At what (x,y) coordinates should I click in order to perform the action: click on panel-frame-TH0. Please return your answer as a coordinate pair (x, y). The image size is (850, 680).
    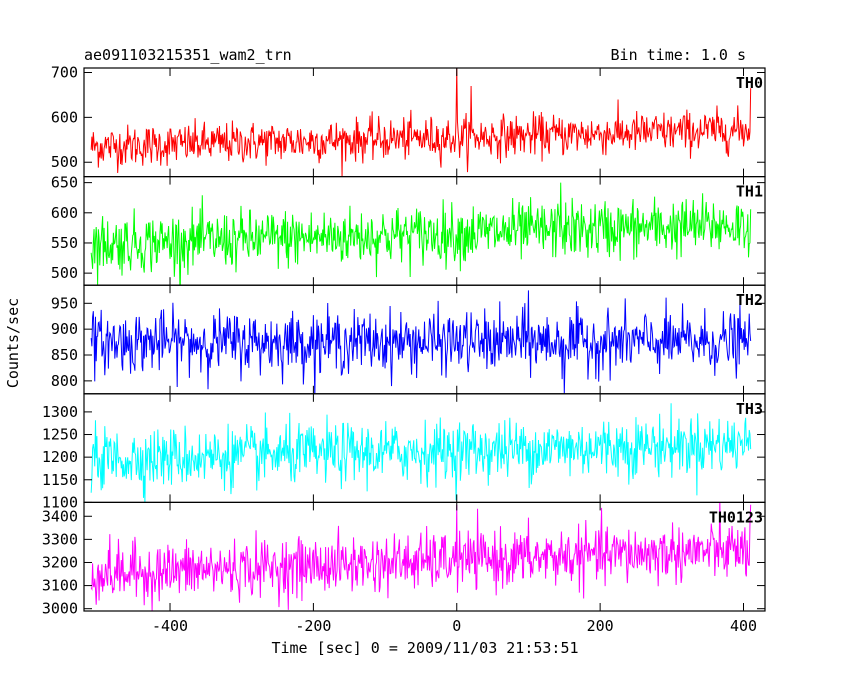
    Looking at the image, I should click on (424, 122).